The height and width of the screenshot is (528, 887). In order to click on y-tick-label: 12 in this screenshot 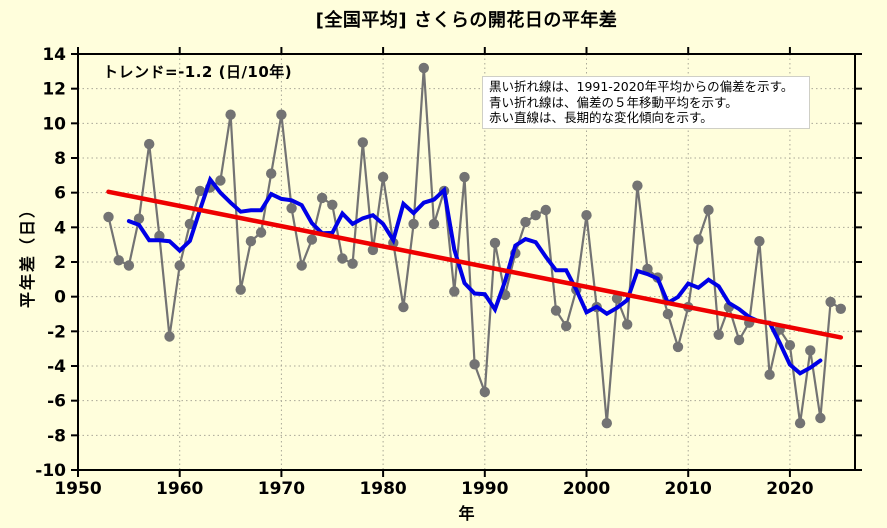, I will do `click(54, 90)`.